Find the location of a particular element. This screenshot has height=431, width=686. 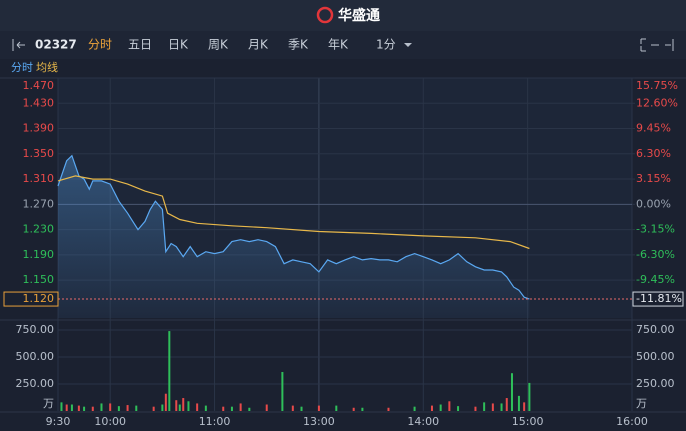

y2-tick-label: 6.30% is located at coordinates (653, 153).